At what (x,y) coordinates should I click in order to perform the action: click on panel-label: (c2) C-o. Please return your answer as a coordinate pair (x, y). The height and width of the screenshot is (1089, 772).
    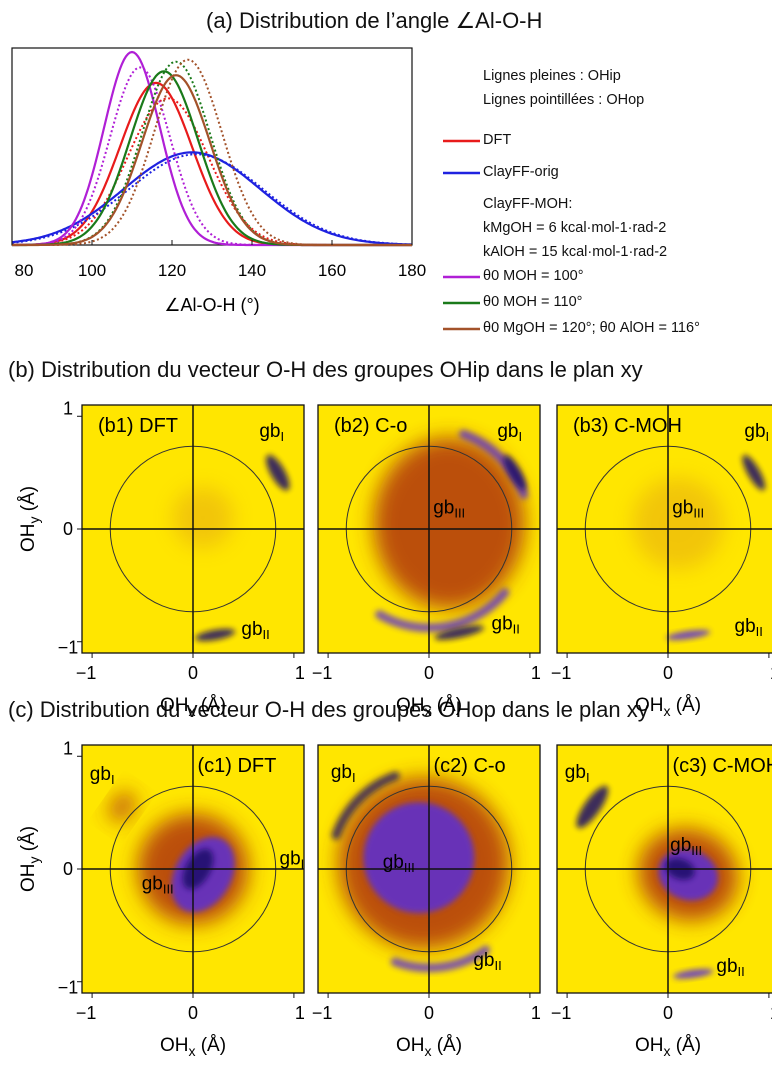
    Looking at the image, I should click on (469, 766).